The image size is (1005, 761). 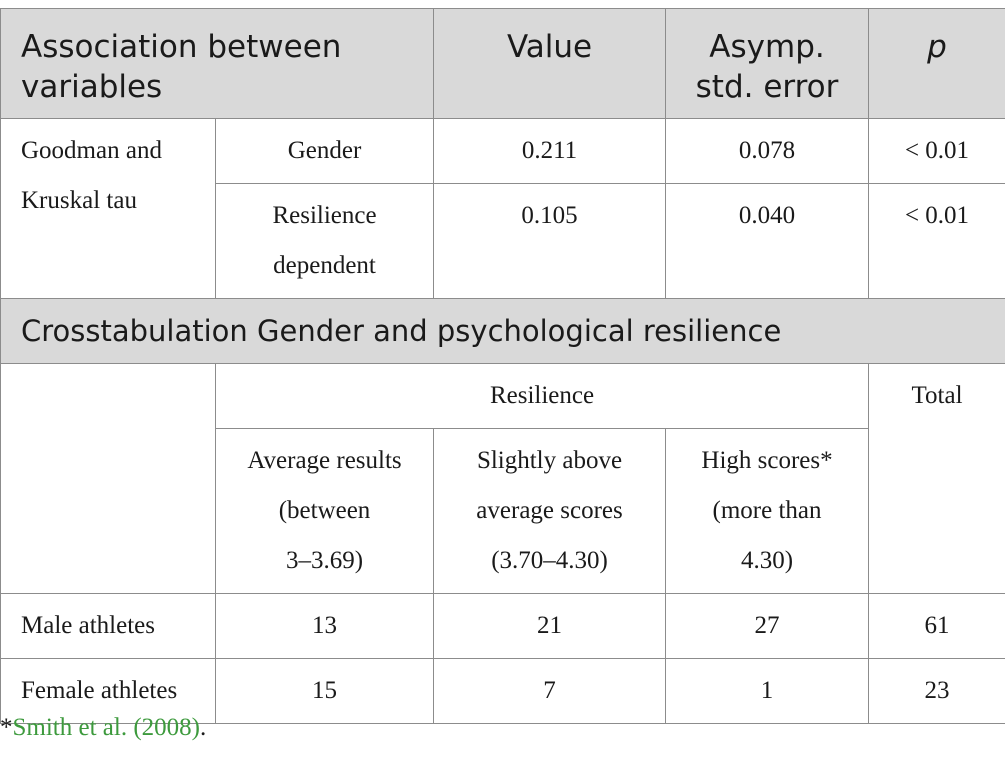 What do you see at coordinates (767, 460) in the screenshot?
I see `category-high-line1: High scores*` at bounding box center [767, 460].